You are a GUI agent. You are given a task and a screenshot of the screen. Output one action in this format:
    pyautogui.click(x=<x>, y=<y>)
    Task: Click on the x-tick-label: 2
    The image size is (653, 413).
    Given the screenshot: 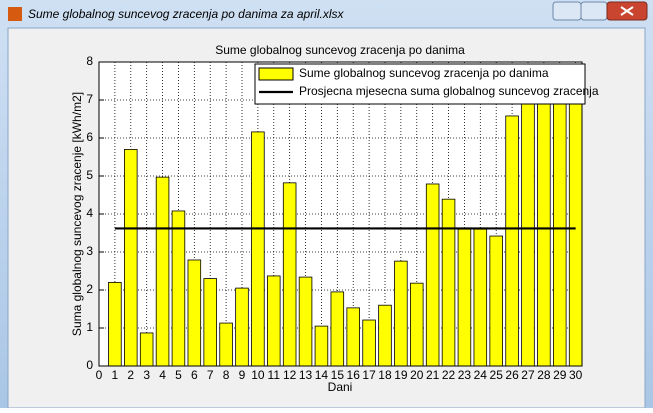 What is the action you would take?
    pyautogui.click(x=130, y=375)
    